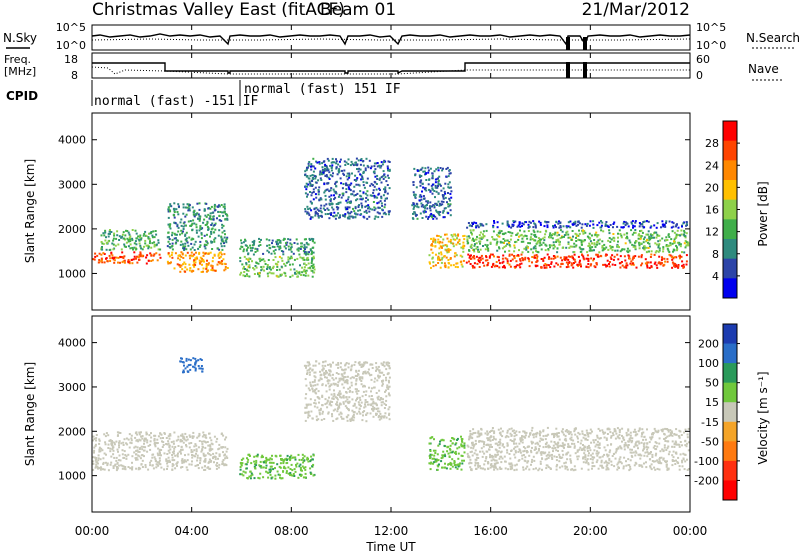  I want to click on power-colorbar-swatch, so click(730, 249).